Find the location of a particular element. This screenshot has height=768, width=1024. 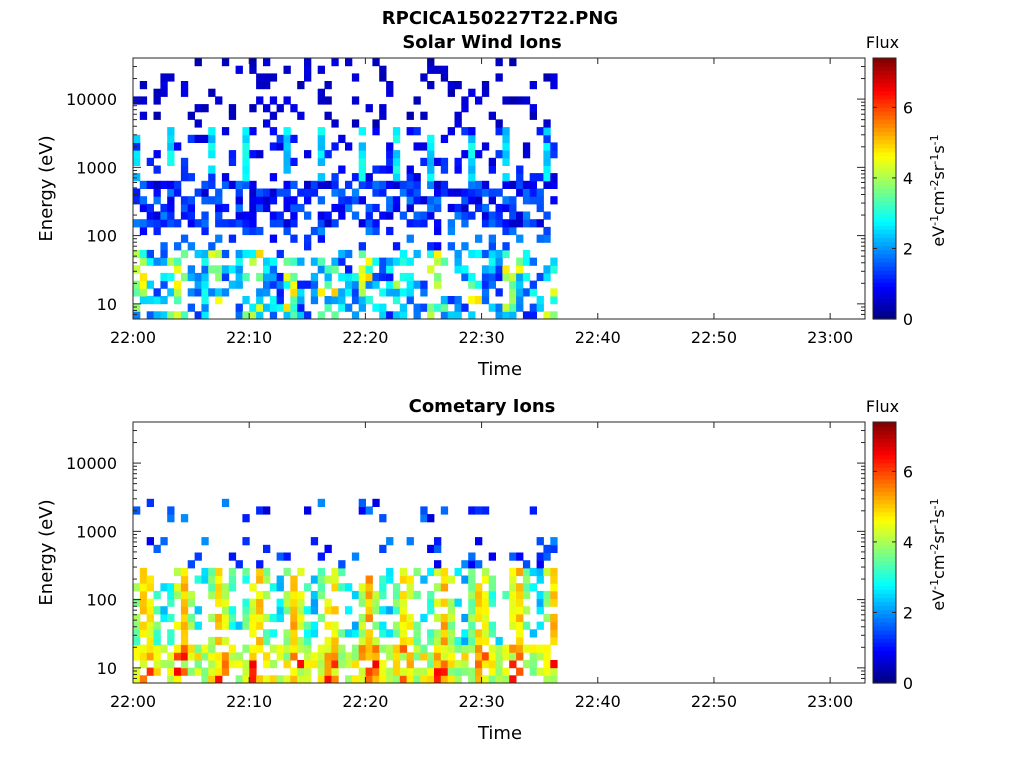

heatmap-cells is located at coordinates (345, 189).